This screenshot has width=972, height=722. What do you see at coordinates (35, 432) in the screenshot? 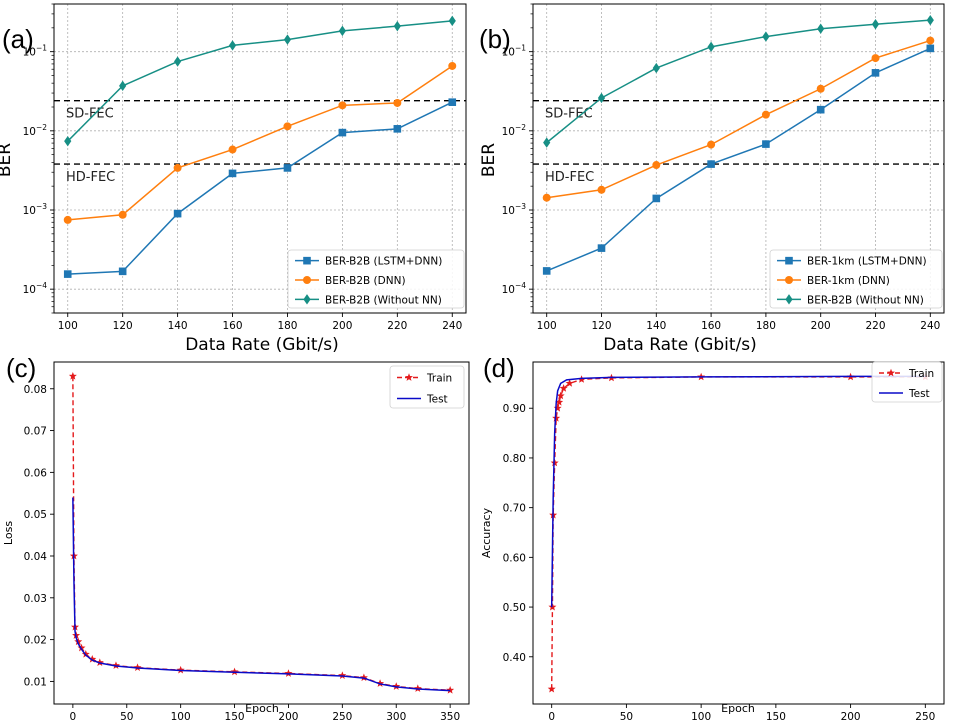
I see `y-tick-label: 0.07` at bounding box center [35, 432].